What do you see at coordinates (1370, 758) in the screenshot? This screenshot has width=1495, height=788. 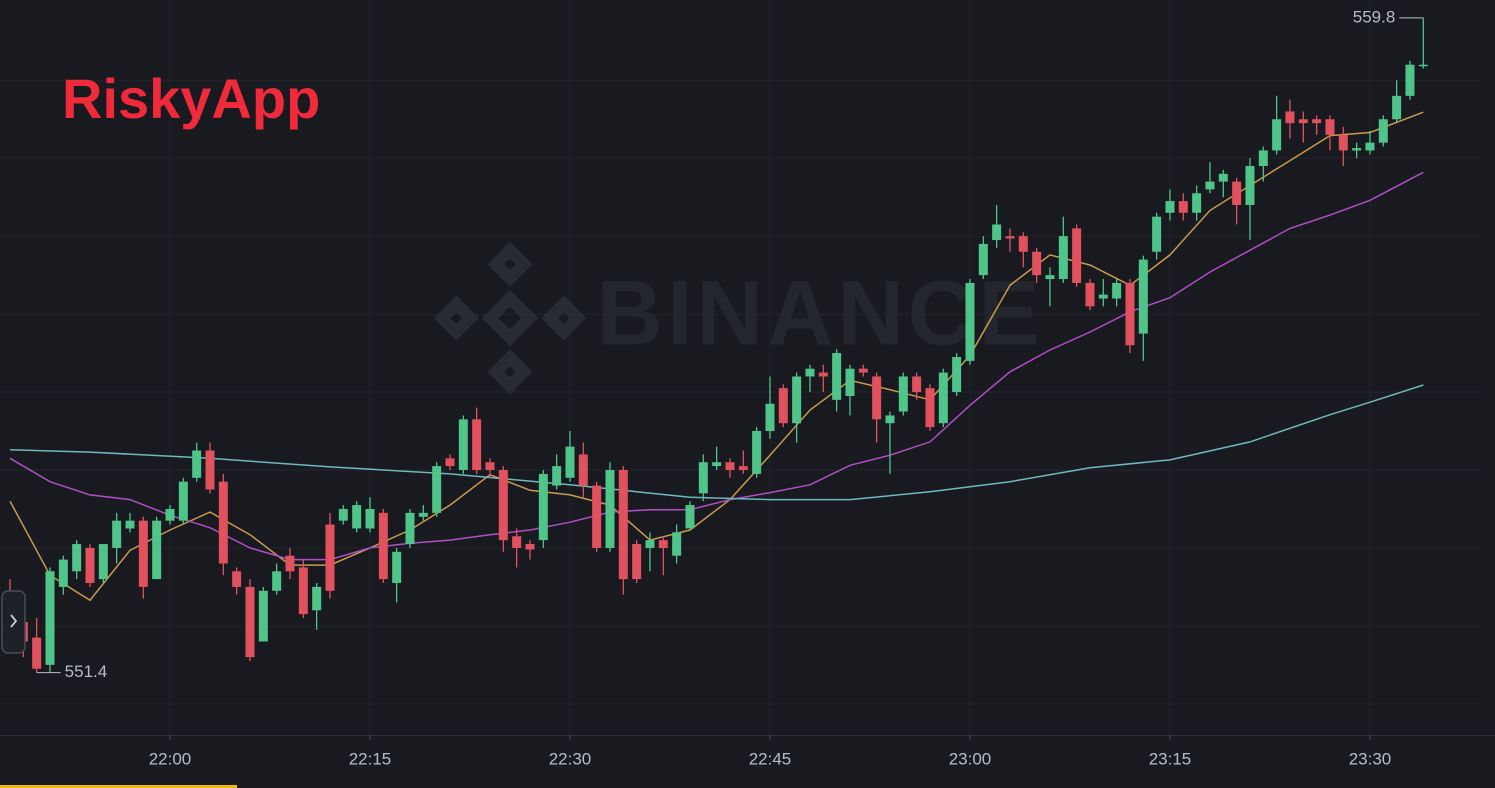 I see `x-tick-label: 23:30` at bounding box center [1370, 758].